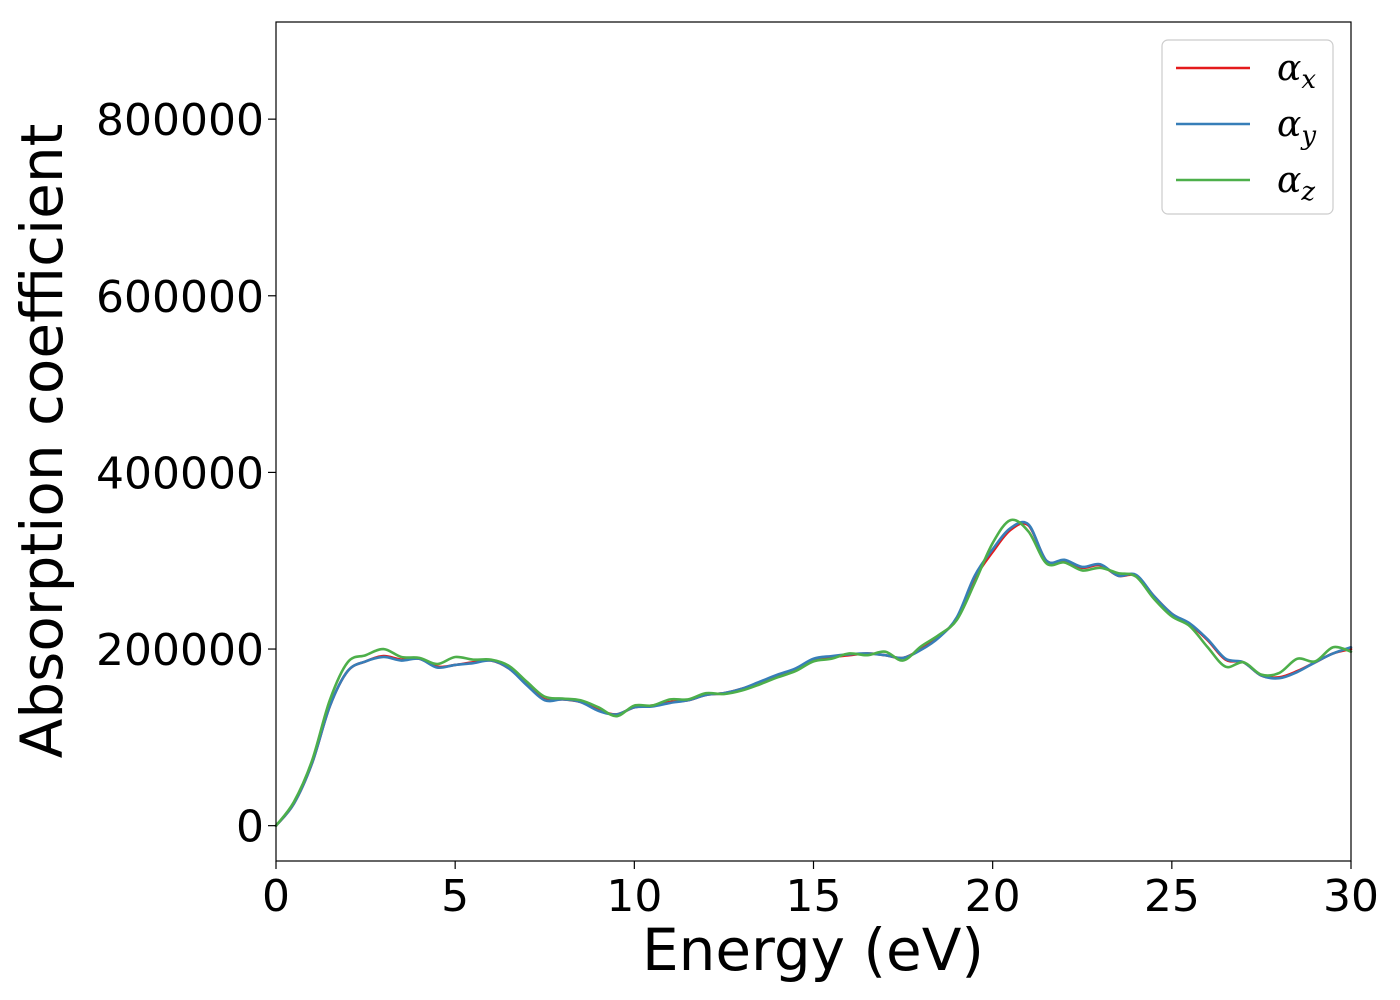 The width and height of the screenshot is (1400, 1000). I want to click on x-tick-label: 20, so click(993, 896).